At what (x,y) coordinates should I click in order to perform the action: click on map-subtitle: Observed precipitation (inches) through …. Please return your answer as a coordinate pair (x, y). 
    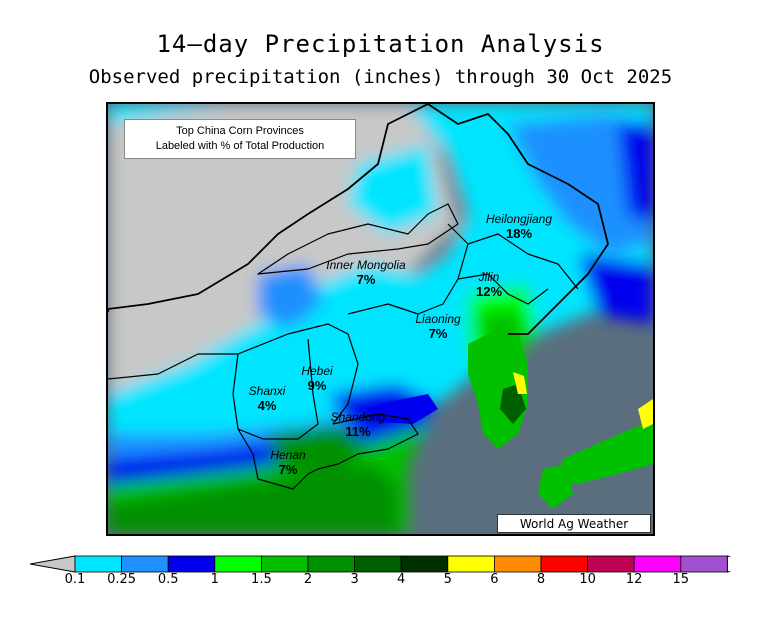
    Looking at the image, I should click on (380, 77).